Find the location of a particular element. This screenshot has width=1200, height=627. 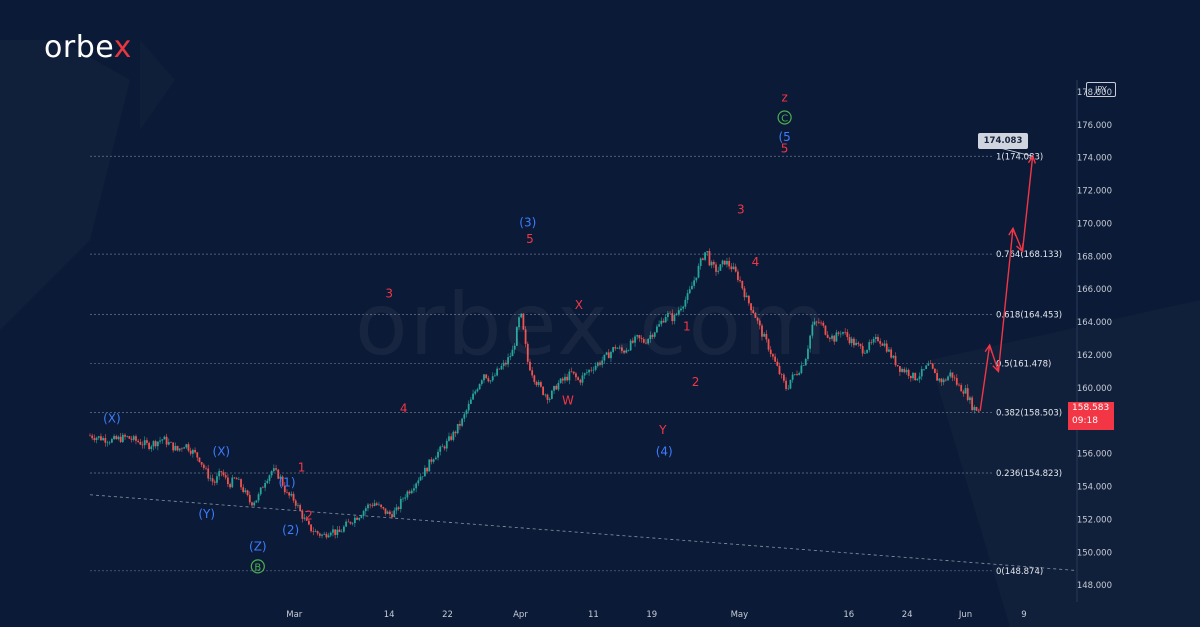

y-tick-label: 166.000 is located at coordinates (1094, 290).